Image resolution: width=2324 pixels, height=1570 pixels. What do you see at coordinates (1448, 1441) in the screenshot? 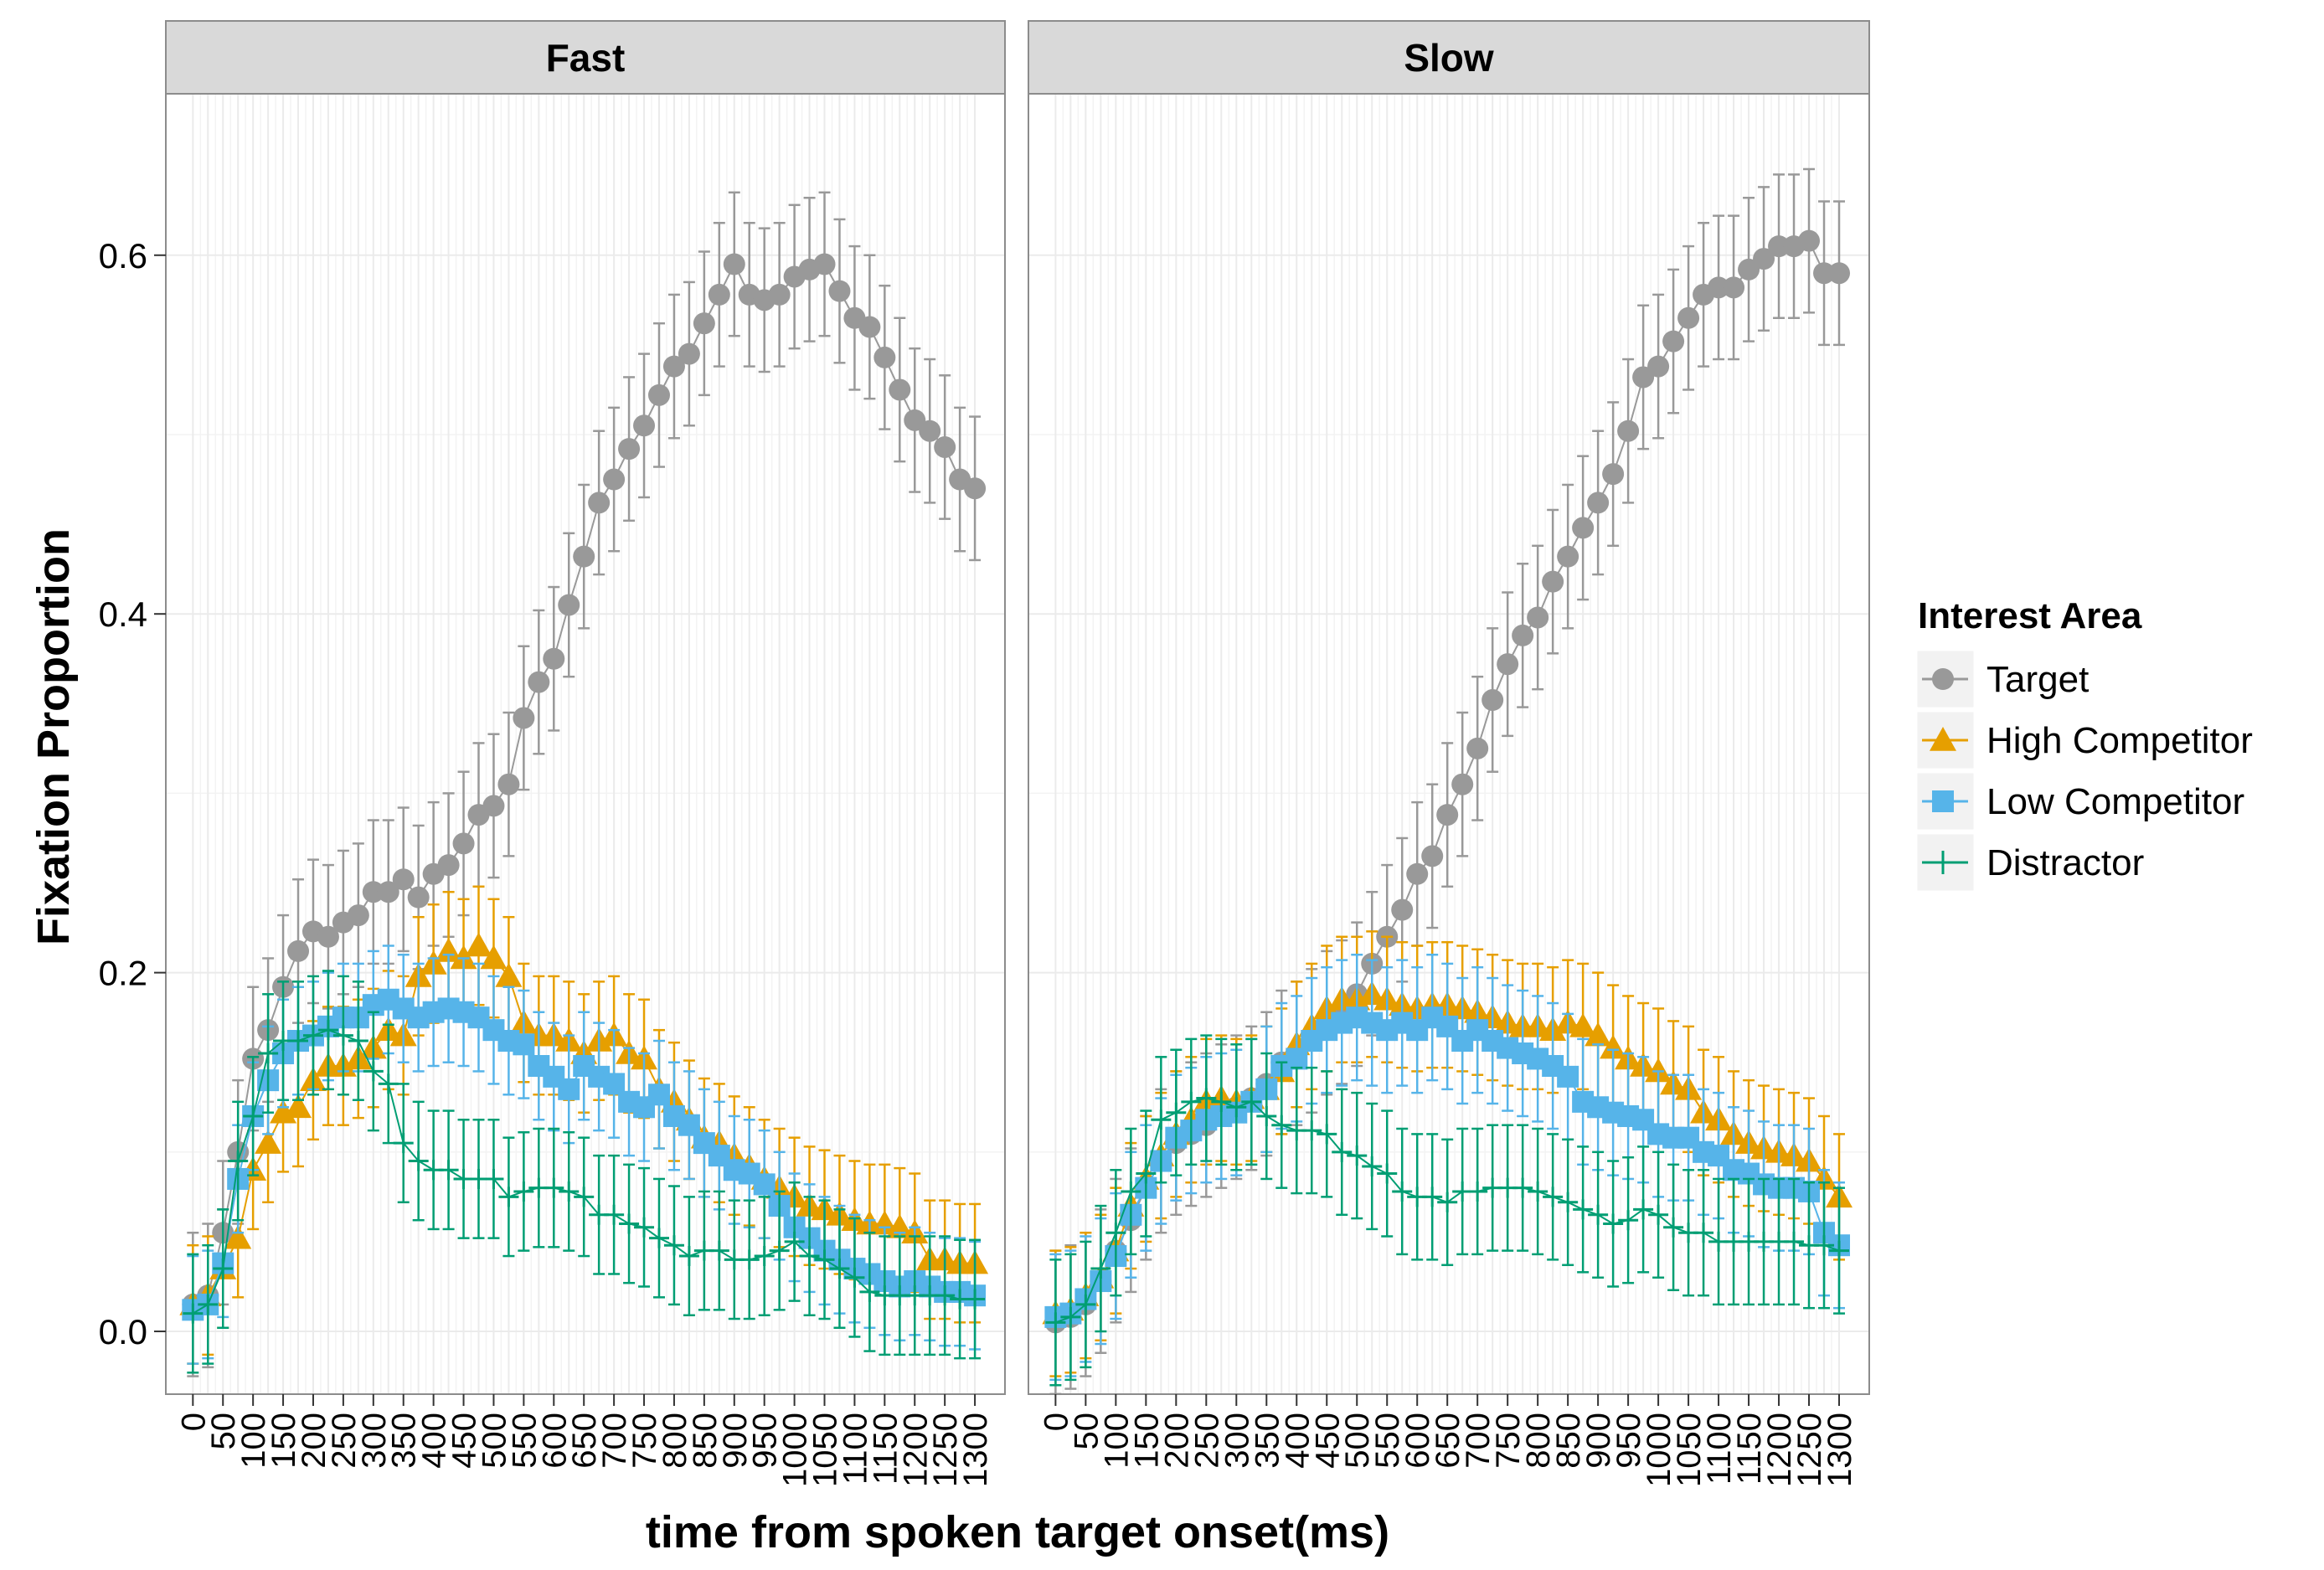
I see `x-tick-label: 650` at bounding box center [1448, 1441].